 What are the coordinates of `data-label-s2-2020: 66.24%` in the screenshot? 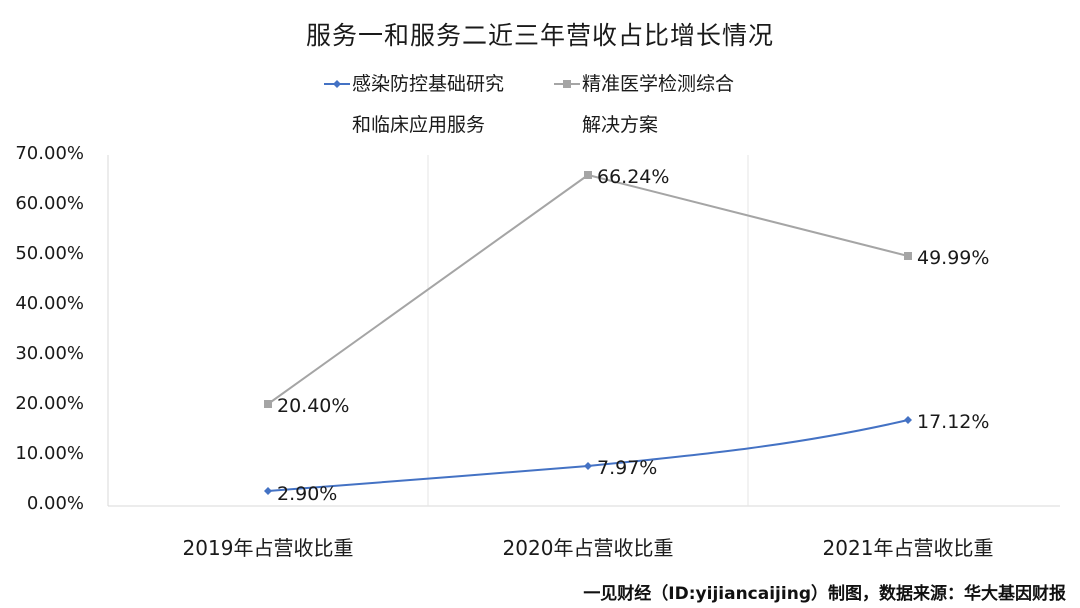 It's located at (633, 177).